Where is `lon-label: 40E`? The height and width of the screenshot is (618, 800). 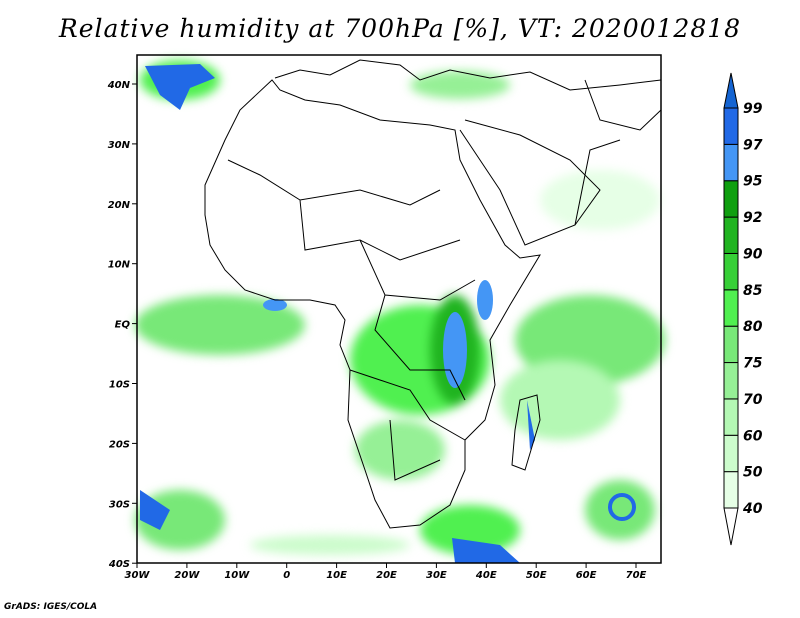
lon-label: 40E is located at coordinates (486, 575).